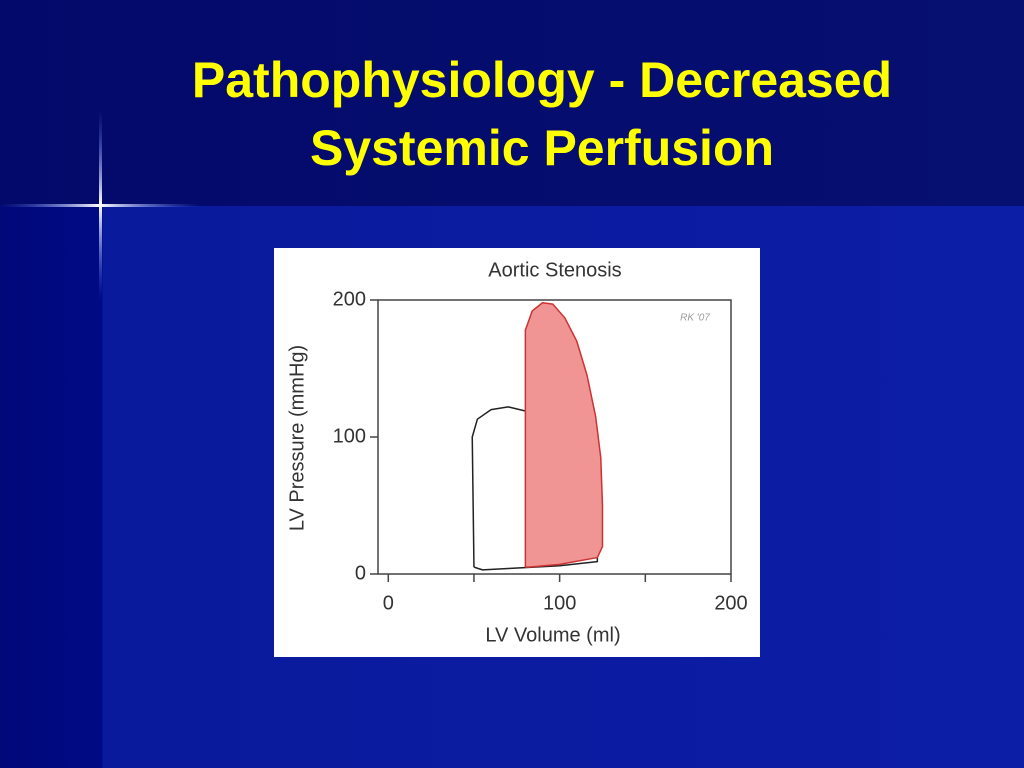 This screenshot has width=1024, height=768. Describe the element at coordinates (695, 318) in the screenshot. I see `annotation: RK '07` at that location.